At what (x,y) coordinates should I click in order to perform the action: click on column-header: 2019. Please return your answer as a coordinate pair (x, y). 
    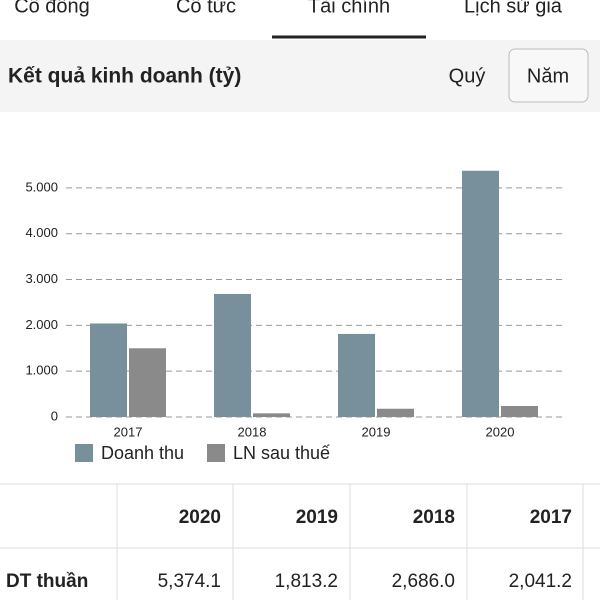
    Looking at the image, I should click on (317, 517).